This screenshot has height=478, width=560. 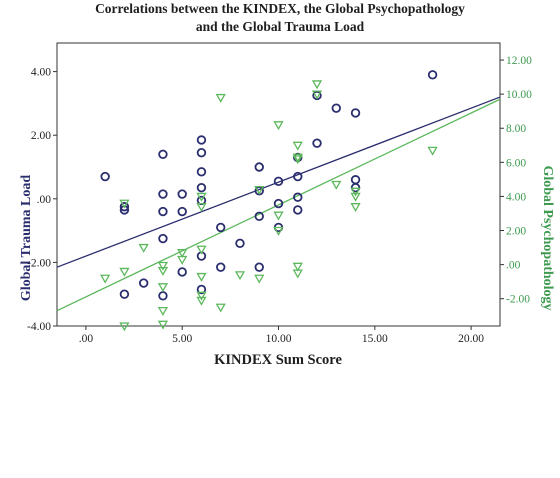 What do you see at coordinates (39, 263) in the screenshot?
I see `left-tick-label: -2.00` at bounding box center [39, 263].